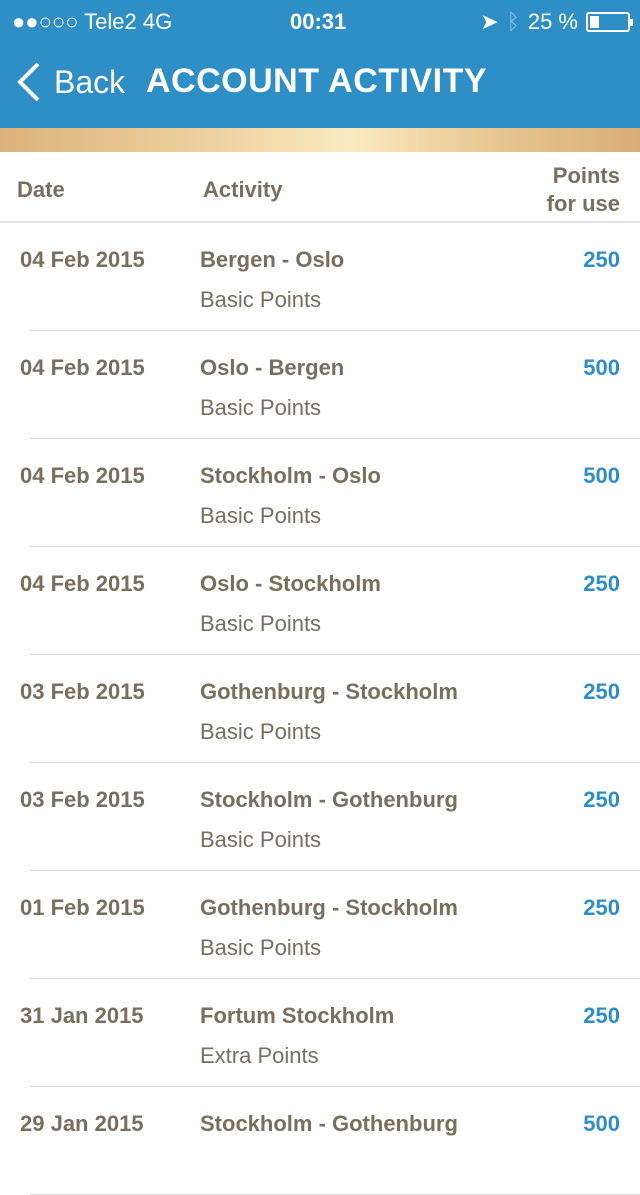 This screenshot has height=1195, width=640. I want to click on row-activity: Stockholm - Oslo, so click(290, 475).